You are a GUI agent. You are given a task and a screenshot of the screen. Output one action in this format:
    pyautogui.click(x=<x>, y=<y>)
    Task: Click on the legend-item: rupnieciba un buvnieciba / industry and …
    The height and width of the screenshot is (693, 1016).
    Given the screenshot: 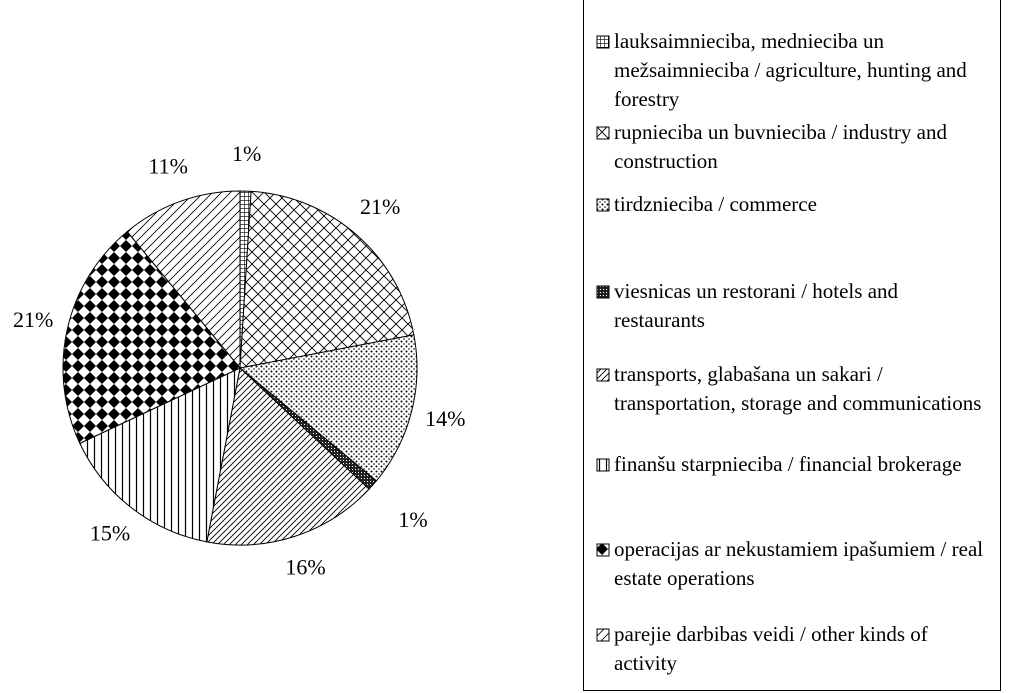 What is the action you would take?
    pyautogui.click(x=793, y=147)
    